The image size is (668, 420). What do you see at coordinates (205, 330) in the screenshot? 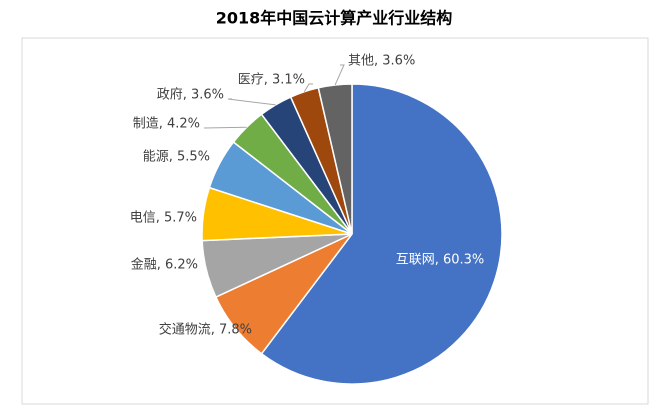
I see `data-label: 交通物流, 7.8%` at bounding box center [205, 330].